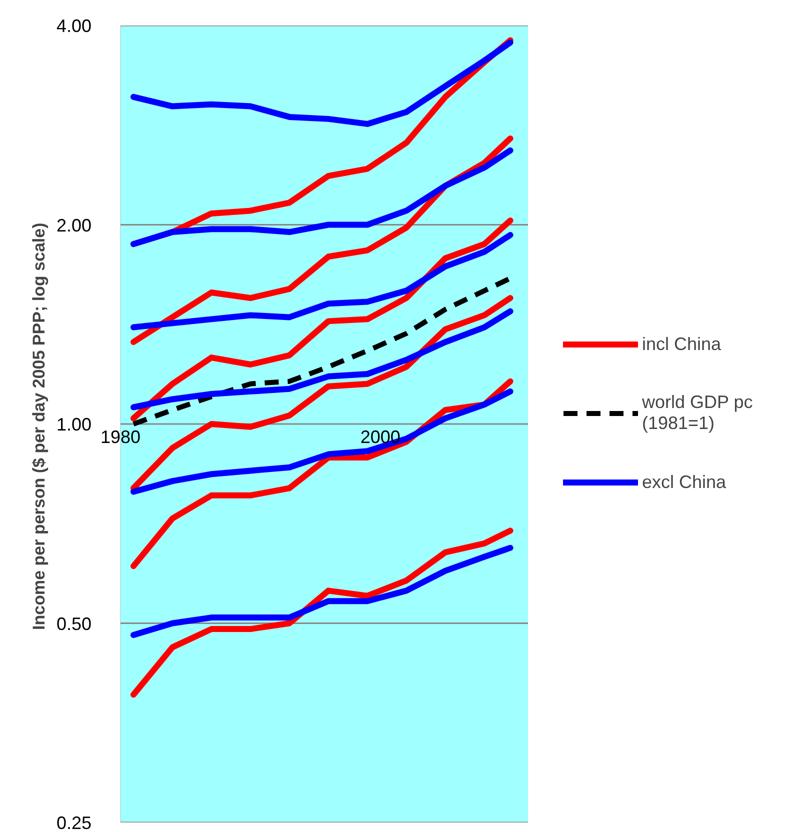  I want to click on y-tick-label: 2.00, so click(74, 225).